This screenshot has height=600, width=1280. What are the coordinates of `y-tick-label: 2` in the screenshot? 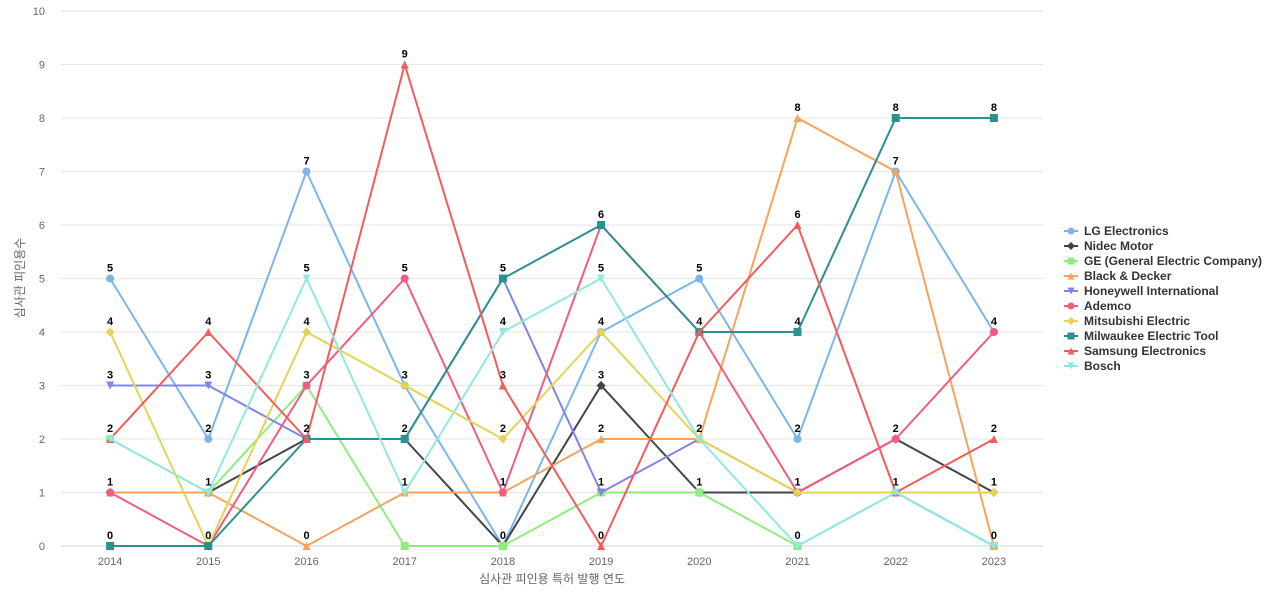 It's located at (42, 440).